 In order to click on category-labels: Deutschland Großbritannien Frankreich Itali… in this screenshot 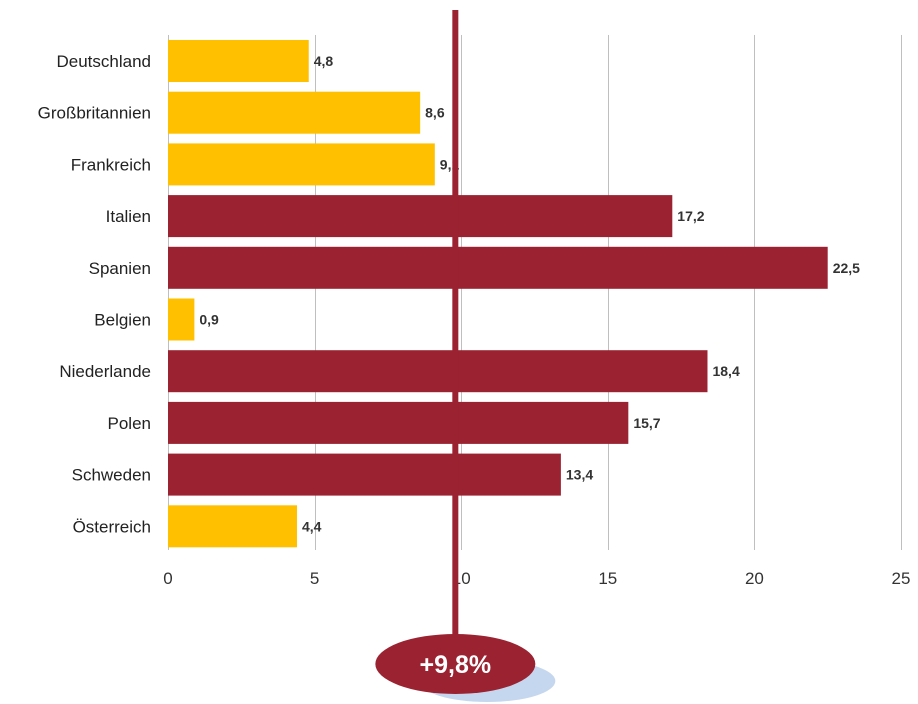, I will do `click(94, 294)`.